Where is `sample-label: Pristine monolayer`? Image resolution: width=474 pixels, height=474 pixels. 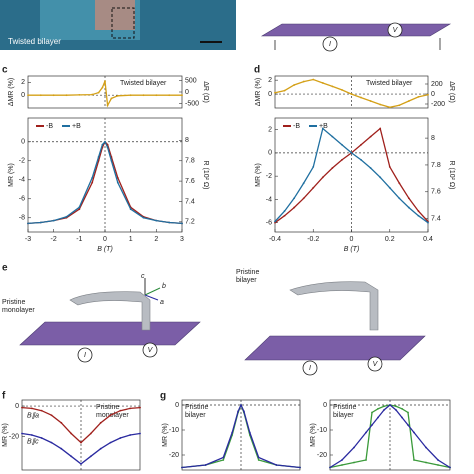 sample-label: Pristine monolayer is located at coordinates (18, 306).